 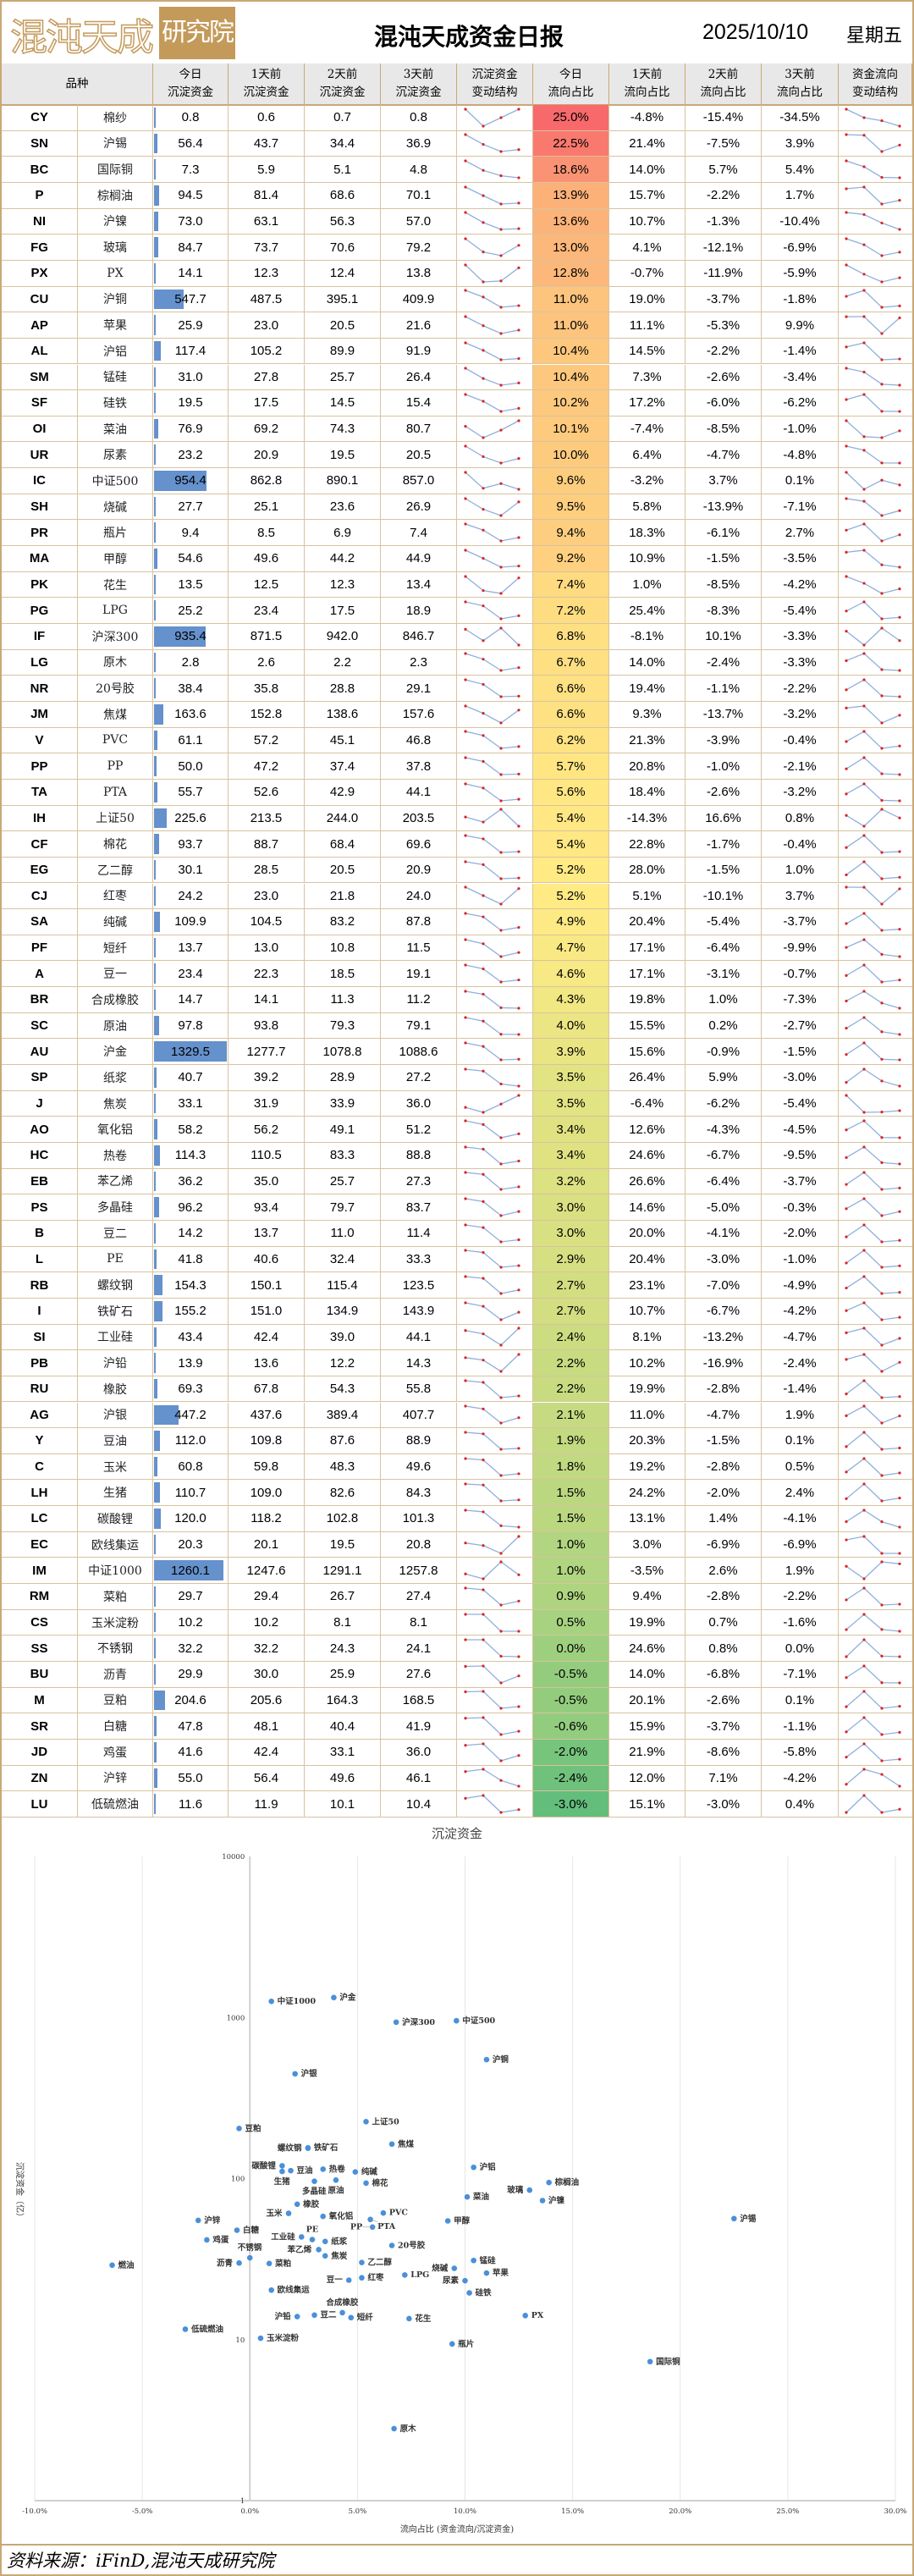 I want to click on capital-value: 31.9, so click(x=266, y=1103).